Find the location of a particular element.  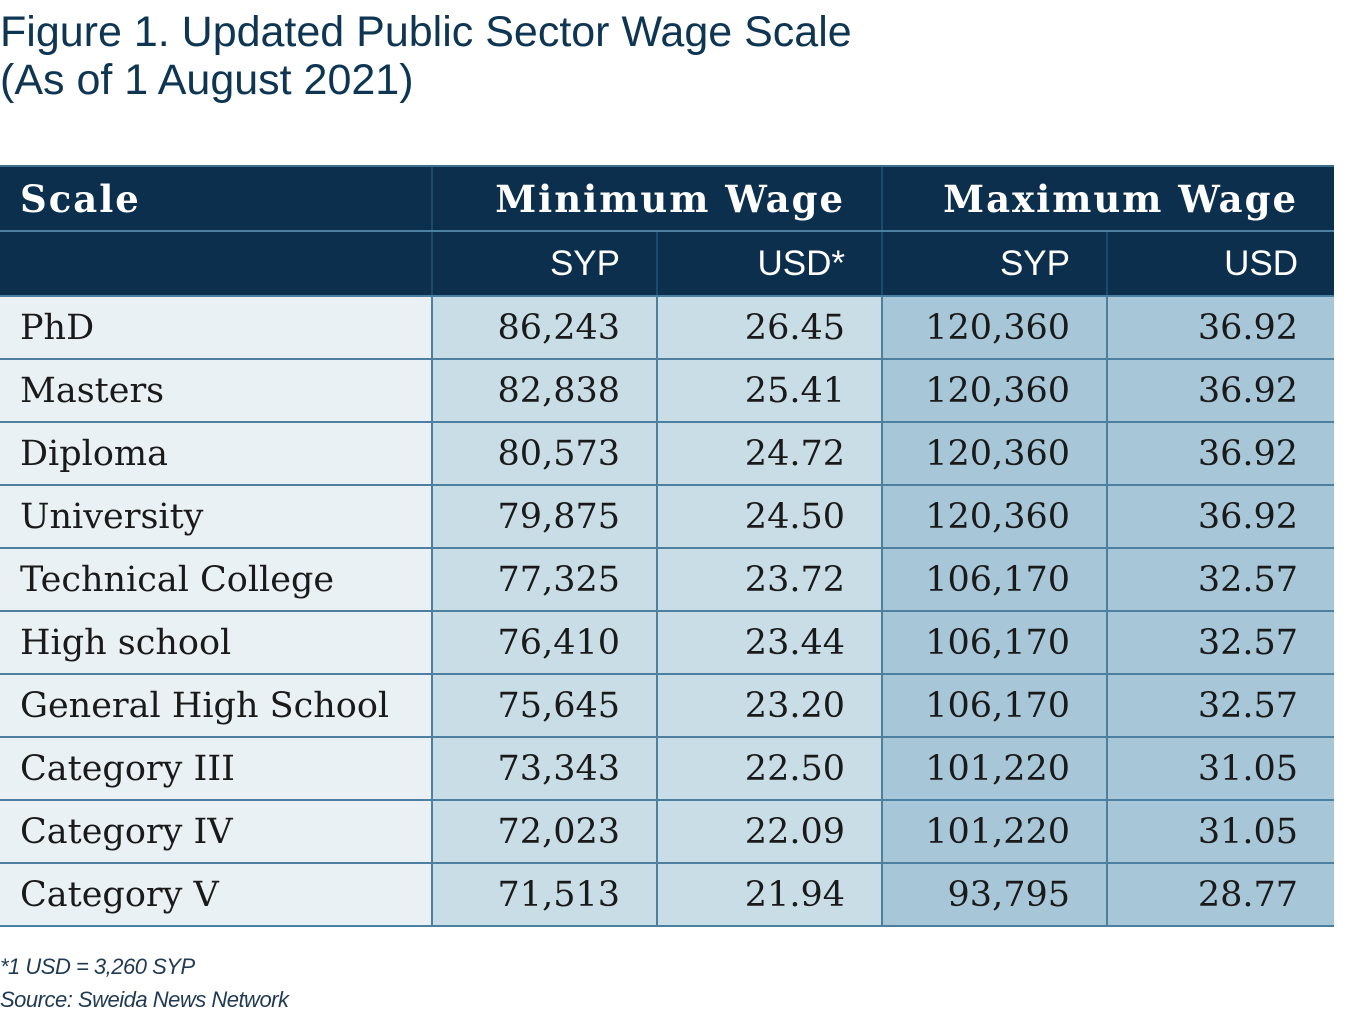

header-maximum-wage: Maximum Wage is located at coordinates (1107, 198).